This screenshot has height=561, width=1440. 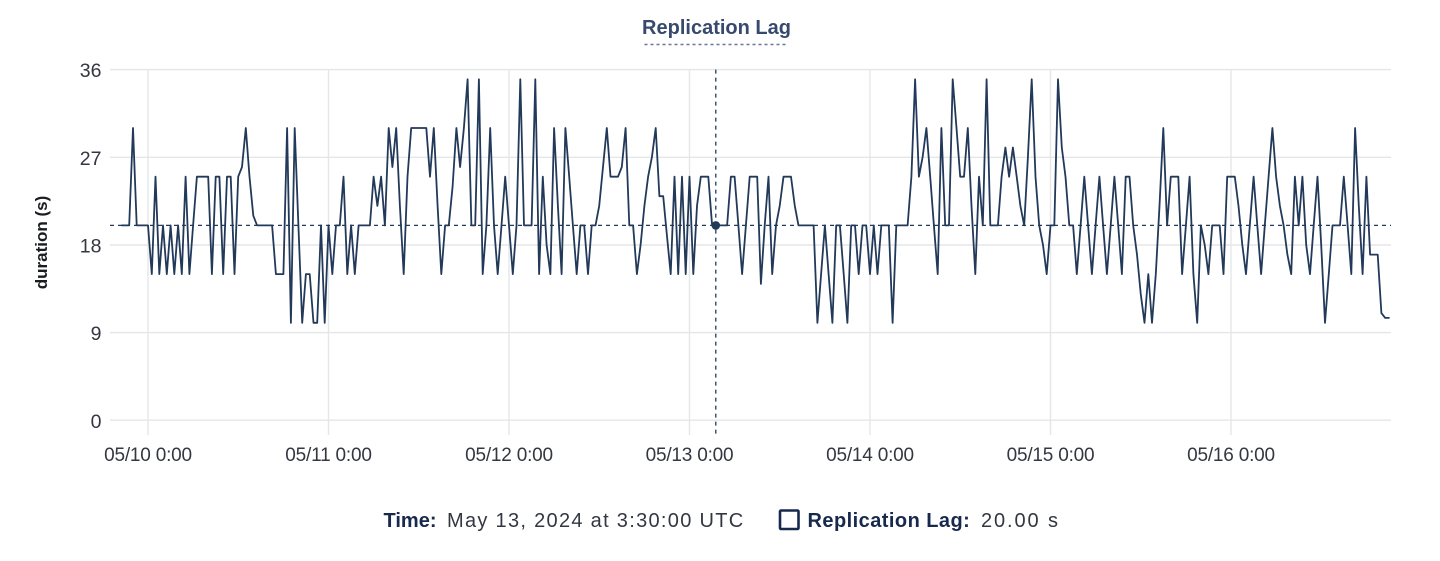 What do you see at coordinates (690, 455) in the screenshot?
I see `svg-text: 05/13 0:00` at bounding box center [690, 455].